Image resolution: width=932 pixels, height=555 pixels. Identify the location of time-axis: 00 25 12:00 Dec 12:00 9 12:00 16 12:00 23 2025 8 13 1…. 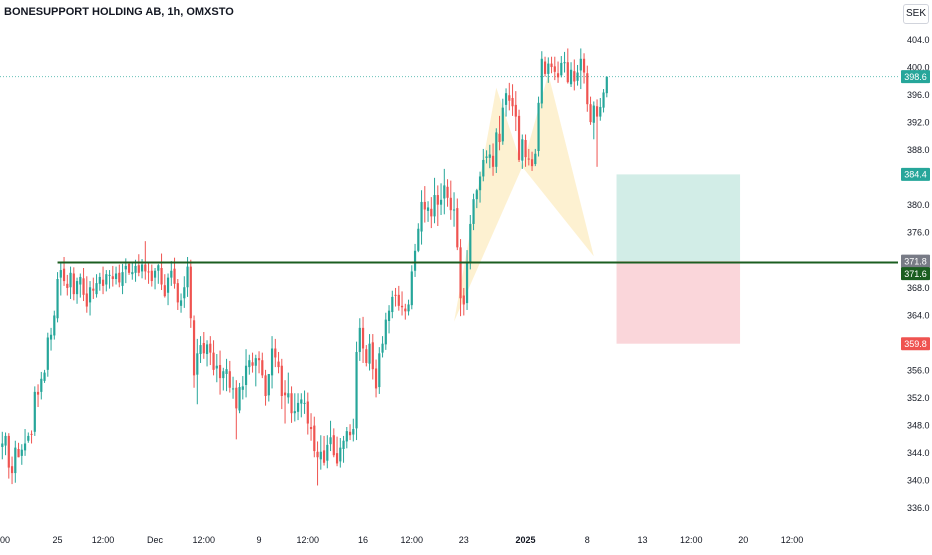
(401, 540).